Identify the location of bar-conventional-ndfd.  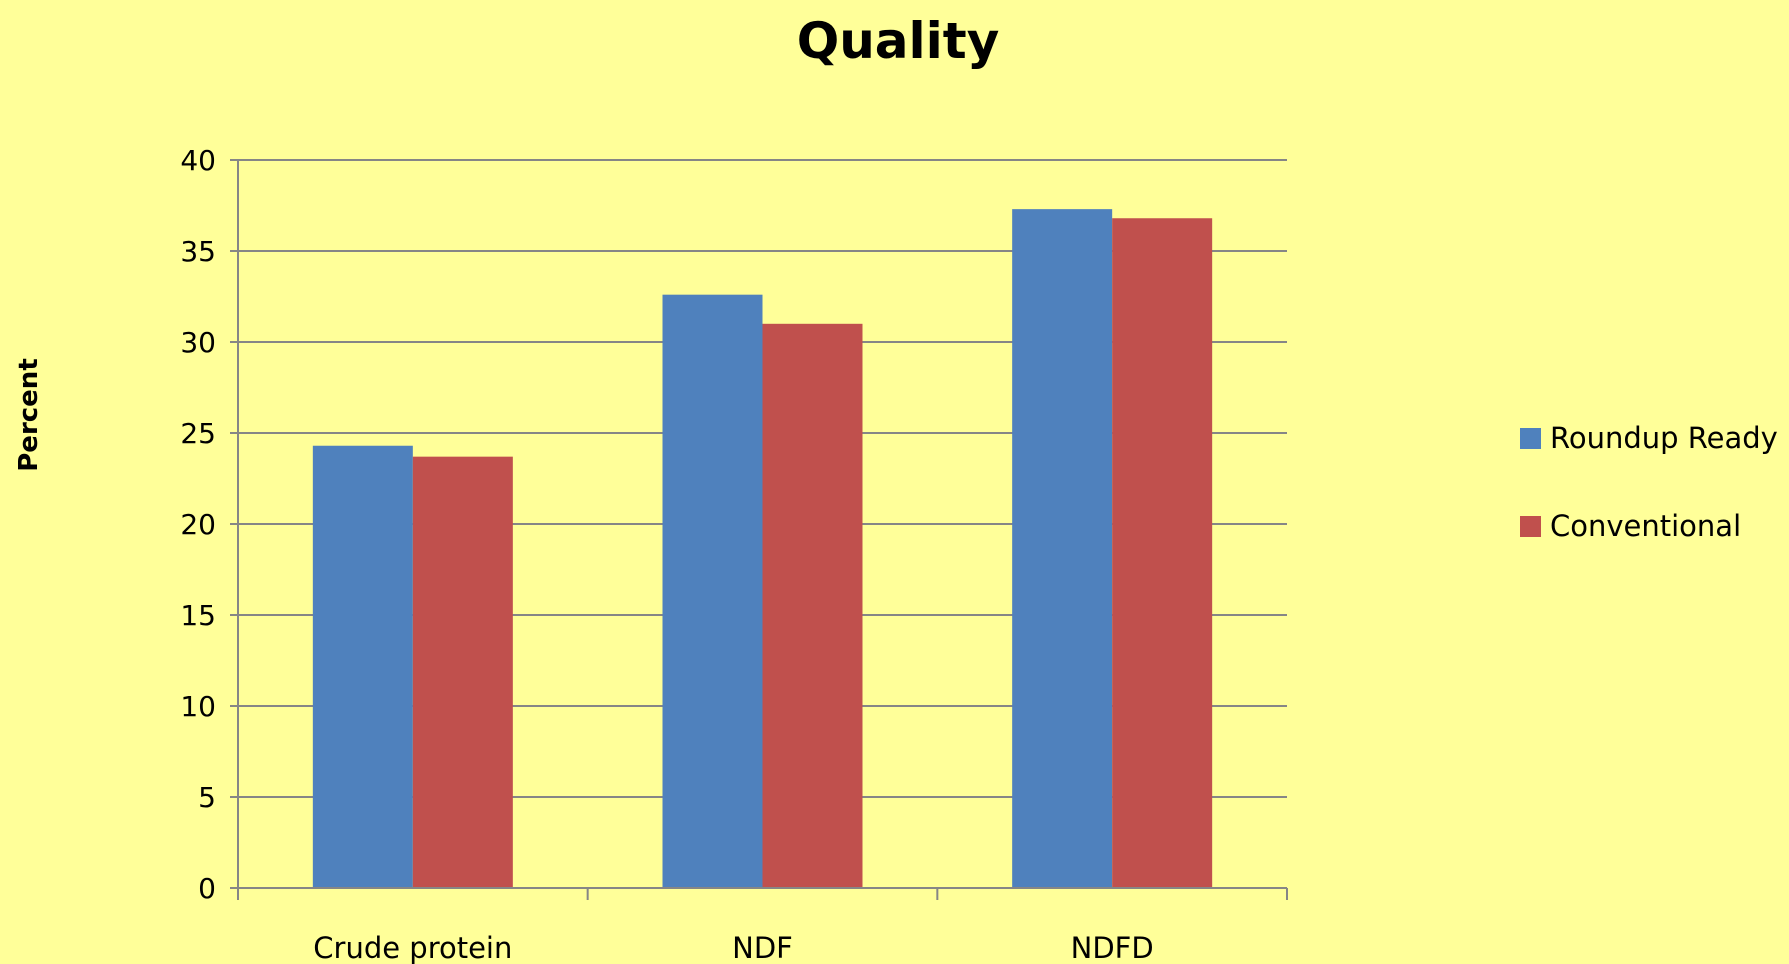
(1162, 553).